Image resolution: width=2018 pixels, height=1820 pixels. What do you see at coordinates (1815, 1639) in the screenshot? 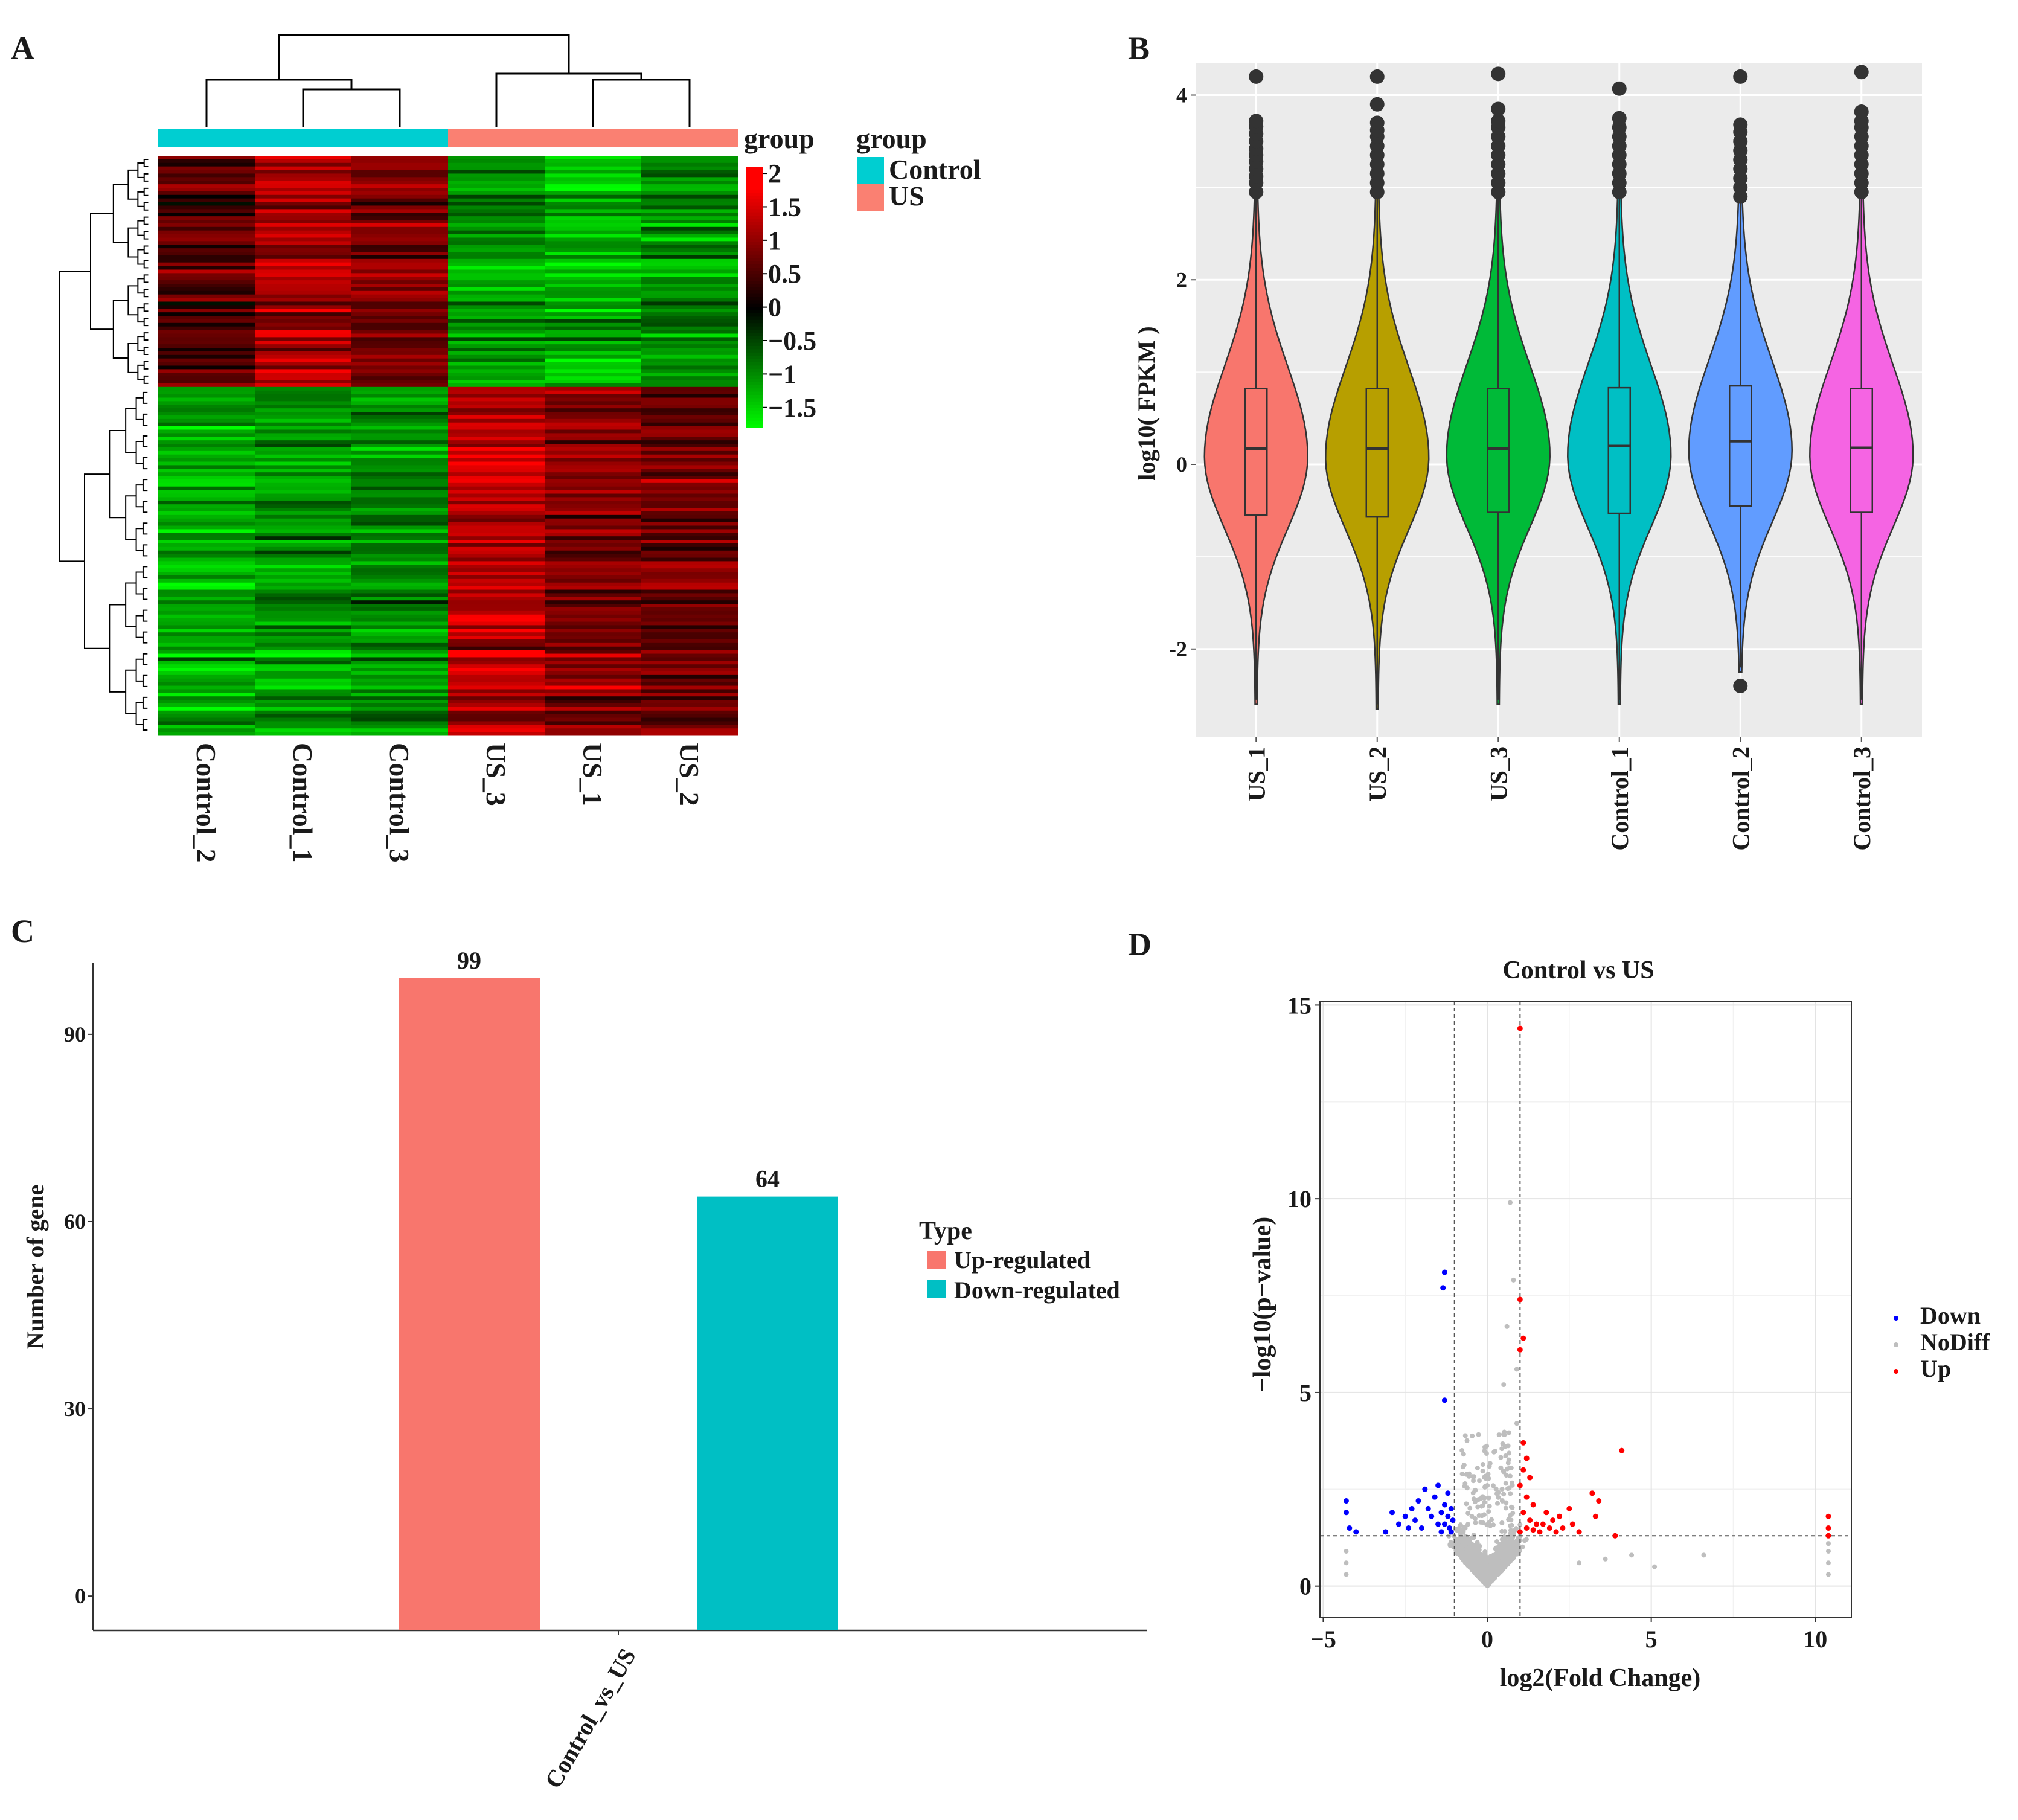
I see `x-tick-label: 10` at bounding box center [1815, 1639].